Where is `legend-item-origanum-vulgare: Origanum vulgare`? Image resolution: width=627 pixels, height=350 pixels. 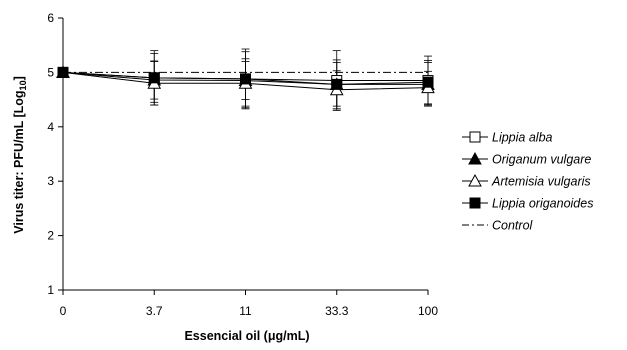
legend-item-origanum-vulgare: Origanum vulgare is located at coordinates (526, 160).